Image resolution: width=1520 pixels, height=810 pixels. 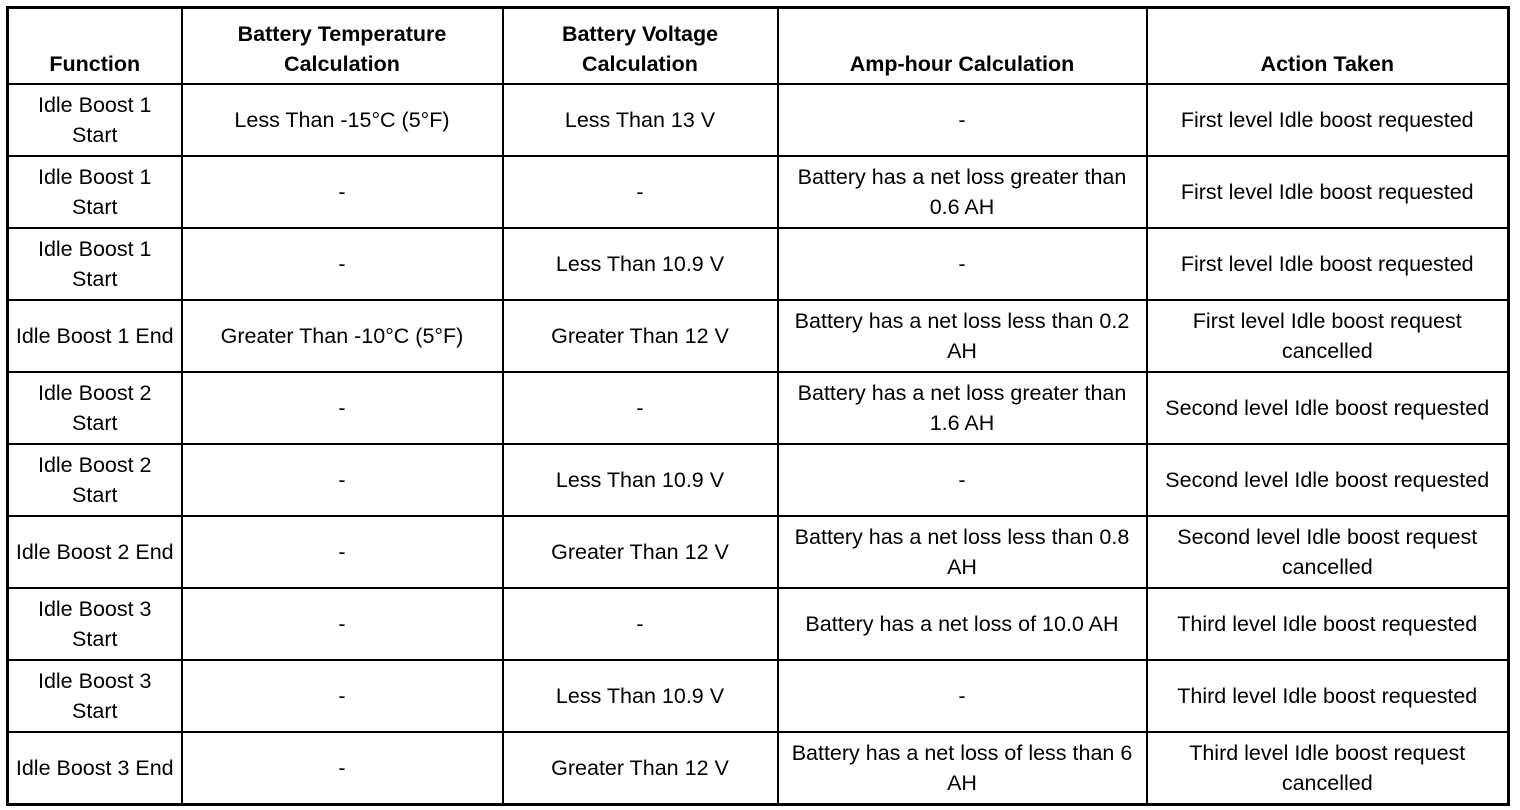 What do you see at coordinates (962, 768) in the screenshot?
I see `cell-amp-hour: Battery has a net loss of less than 6 AH` at bounding box center [962, 768].